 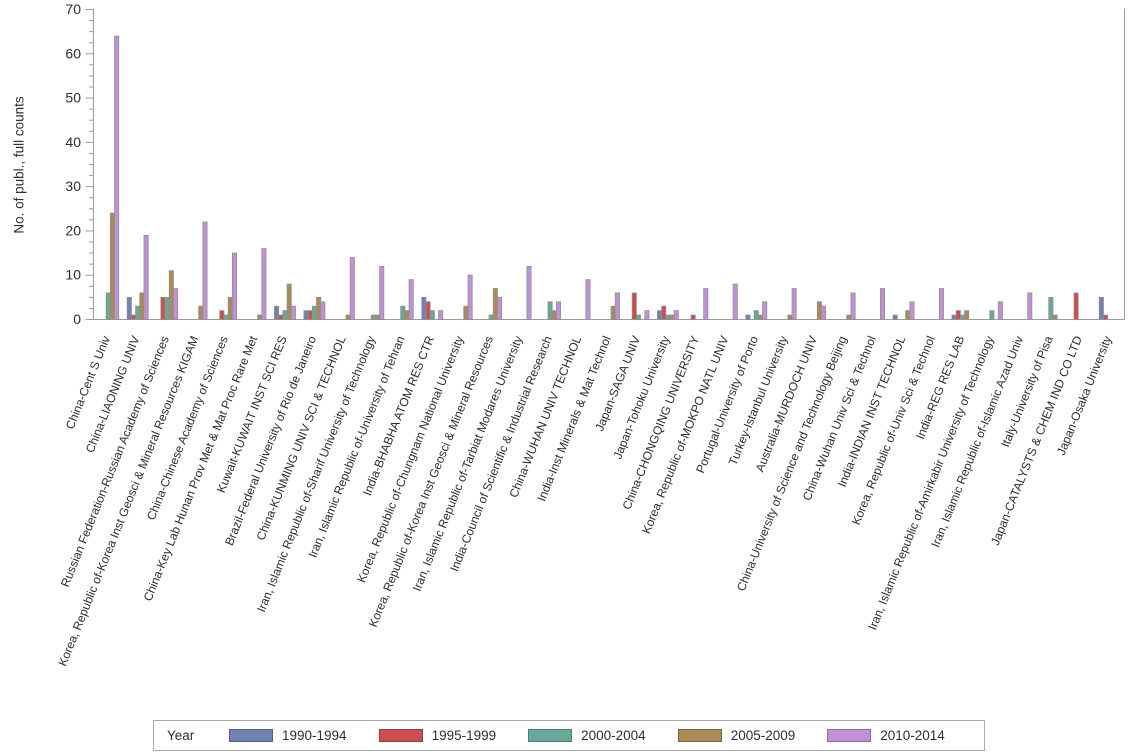 What do you see at coordinates (73, 9) in the screenshot?
I see `y-tick-label: 70` at bounding box center [73, 9].